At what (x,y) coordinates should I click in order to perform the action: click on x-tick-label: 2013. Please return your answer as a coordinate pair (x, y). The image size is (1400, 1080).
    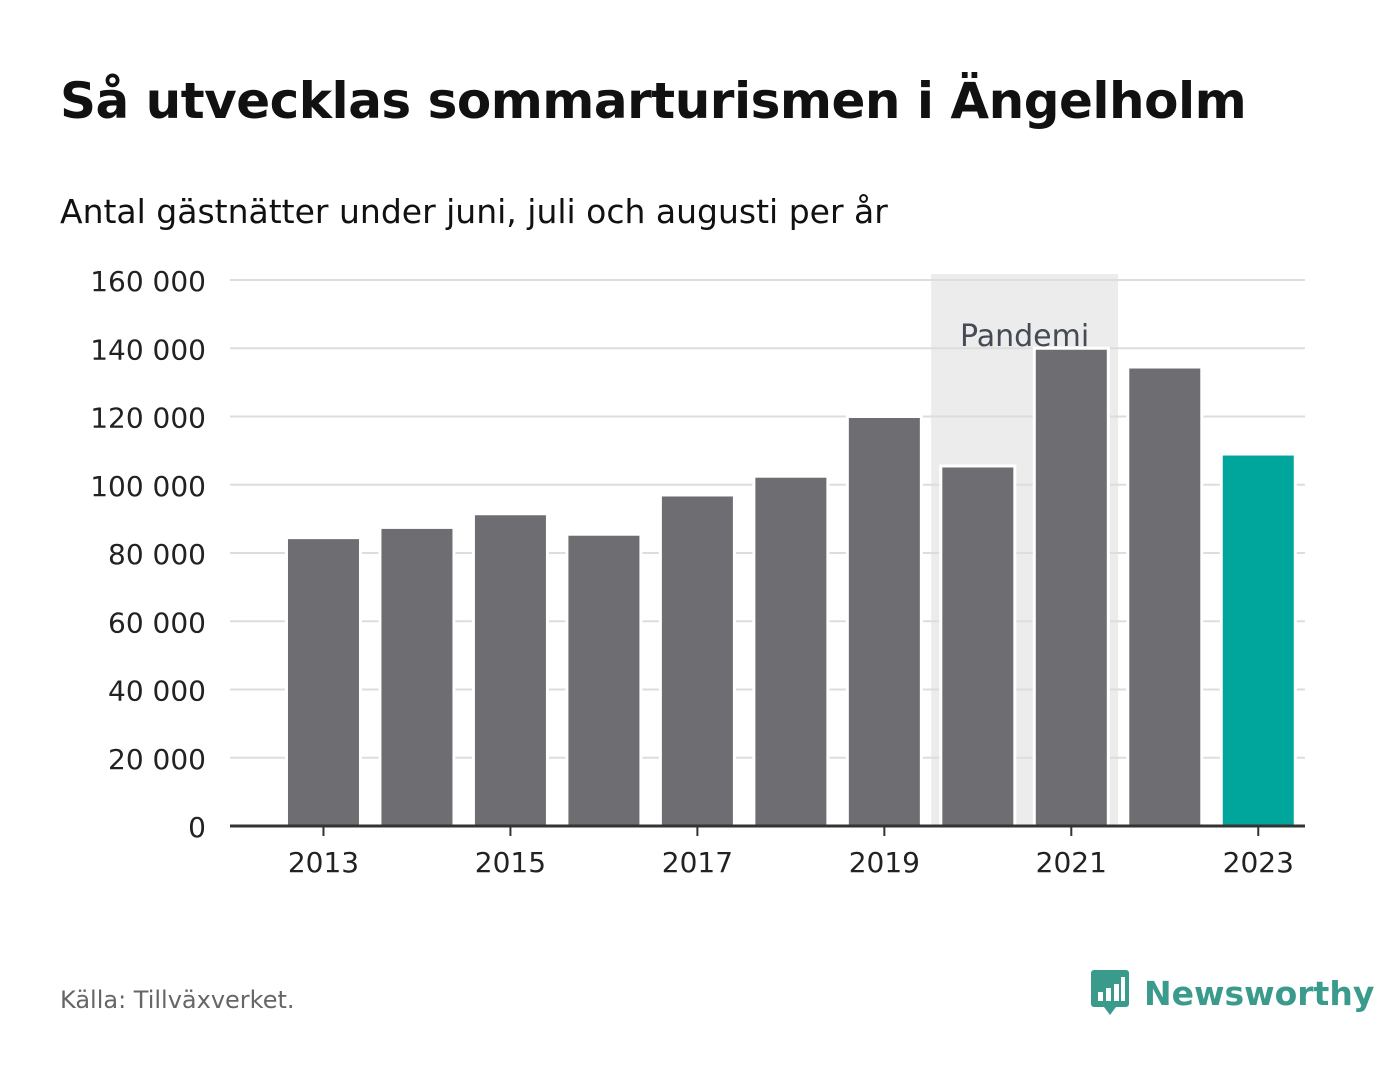
    Looking at the image, I should click on (323, 862).